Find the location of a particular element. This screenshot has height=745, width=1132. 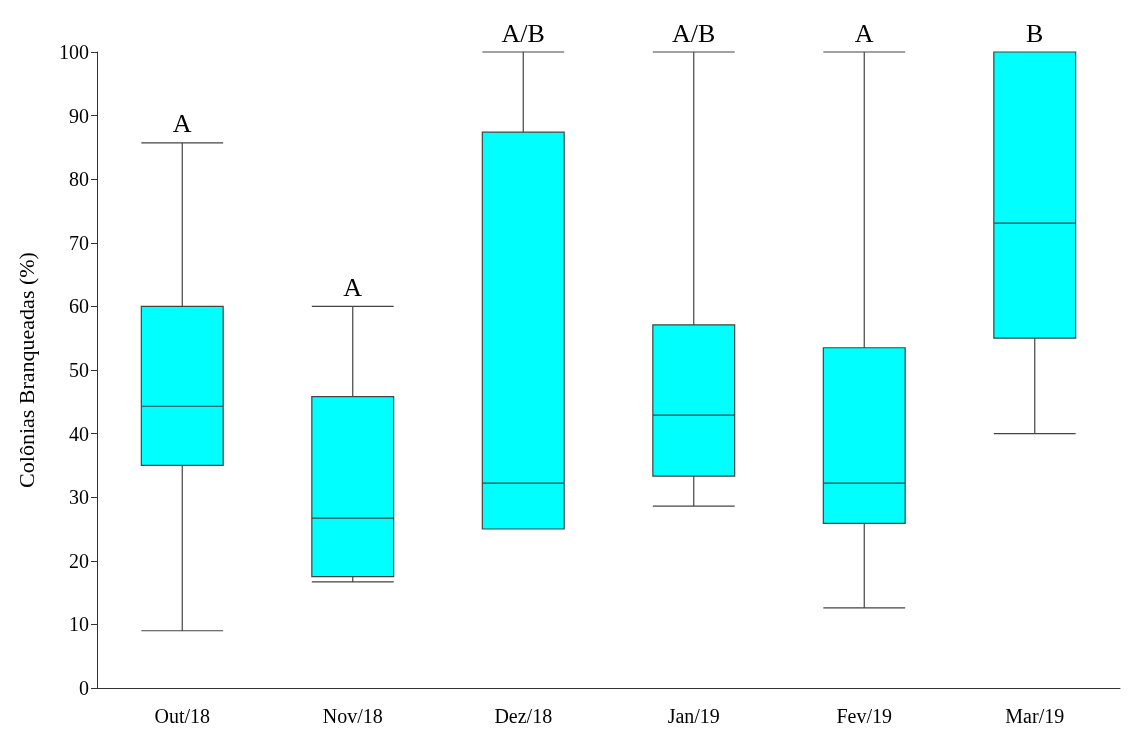

y-tick-label: 100 is located at coordinates (74, 52).